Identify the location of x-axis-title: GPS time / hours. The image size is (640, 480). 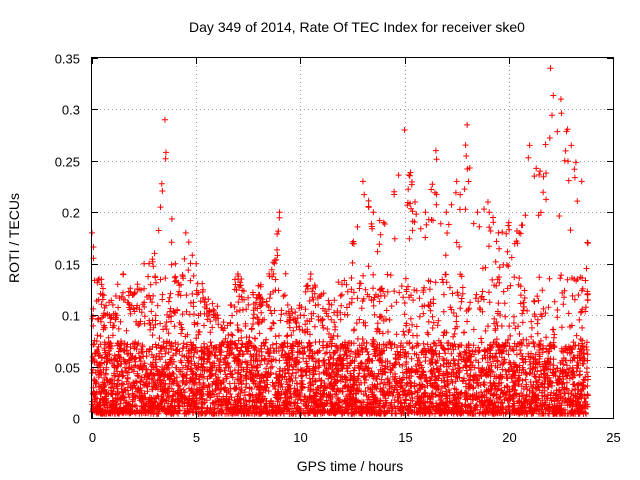
(350, 466).